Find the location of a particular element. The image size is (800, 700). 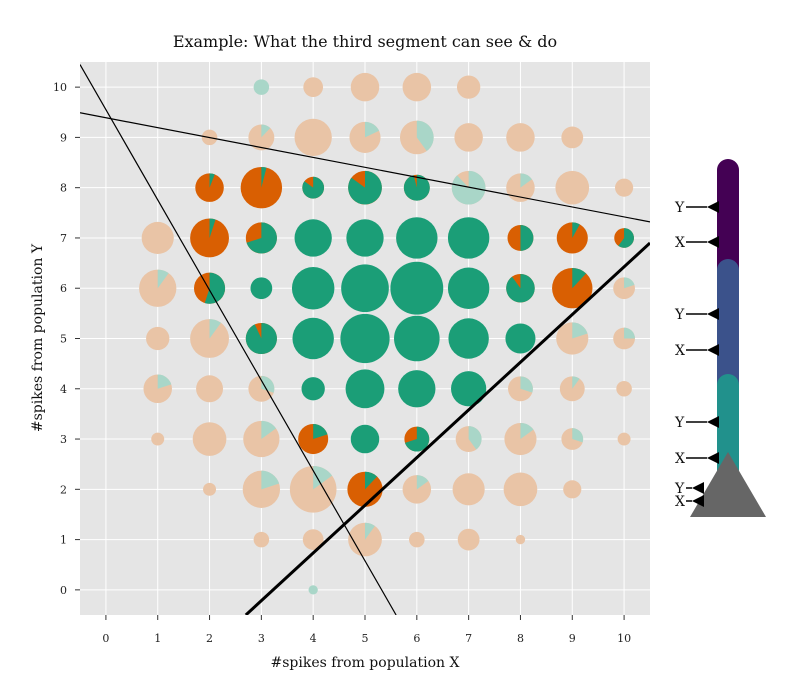

y-tick-label: 10 is located at coordinates (60, 87).